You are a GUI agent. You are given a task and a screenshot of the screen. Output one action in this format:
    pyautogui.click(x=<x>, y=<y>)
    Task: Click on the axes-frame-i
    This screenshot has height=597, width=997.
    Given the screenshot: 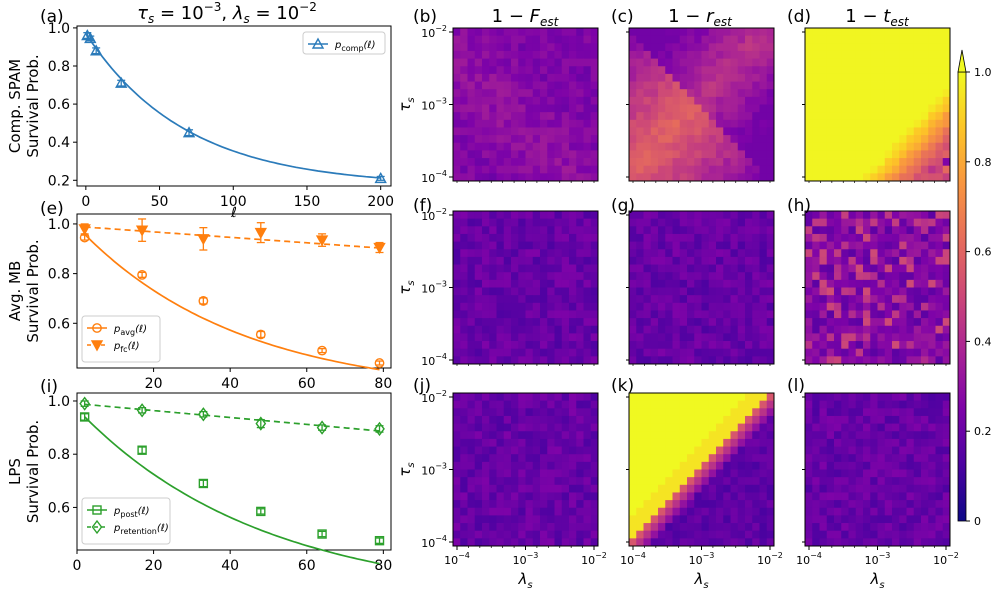 What is the action you would take?
    pyautogui.click(x=234, y=471)
    